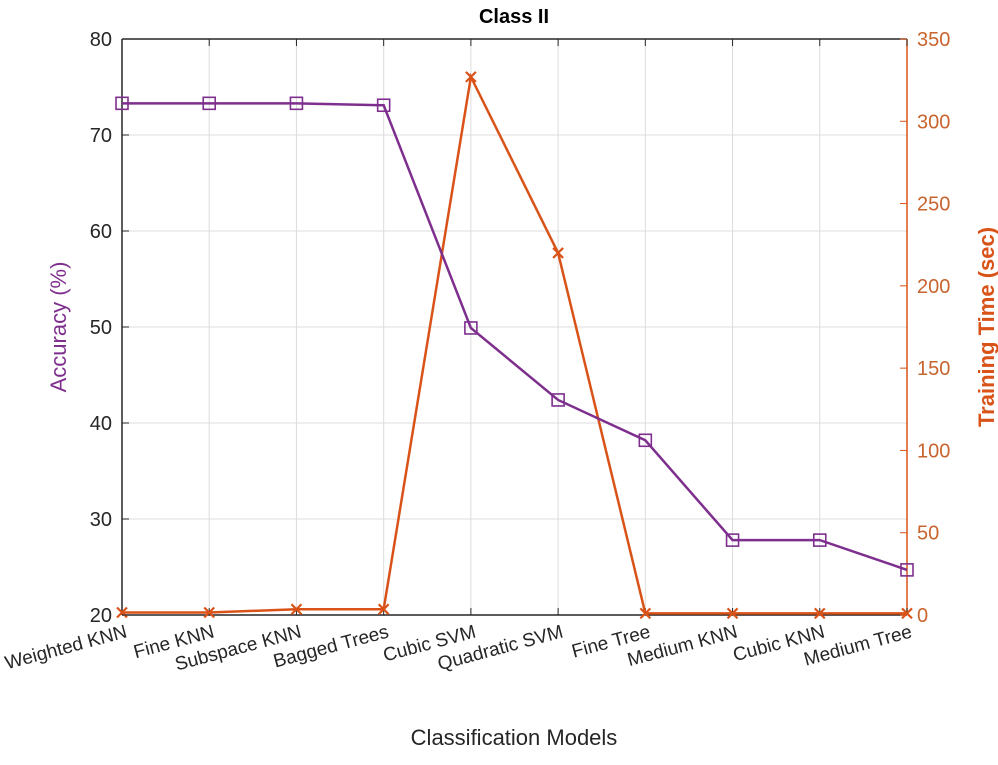 The height and width of the screenshot is (765, 998). What do you see at coordinates (514, 17) in the screenshot?
I see `chart-title: Class II` at bounding box center [514, 17].